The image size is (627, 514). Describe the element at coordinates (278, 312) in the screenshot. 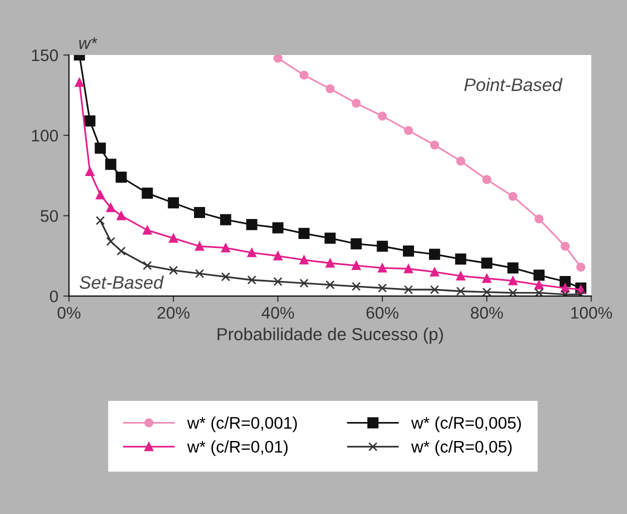

I see `x-tick-label: 40%` at that location.